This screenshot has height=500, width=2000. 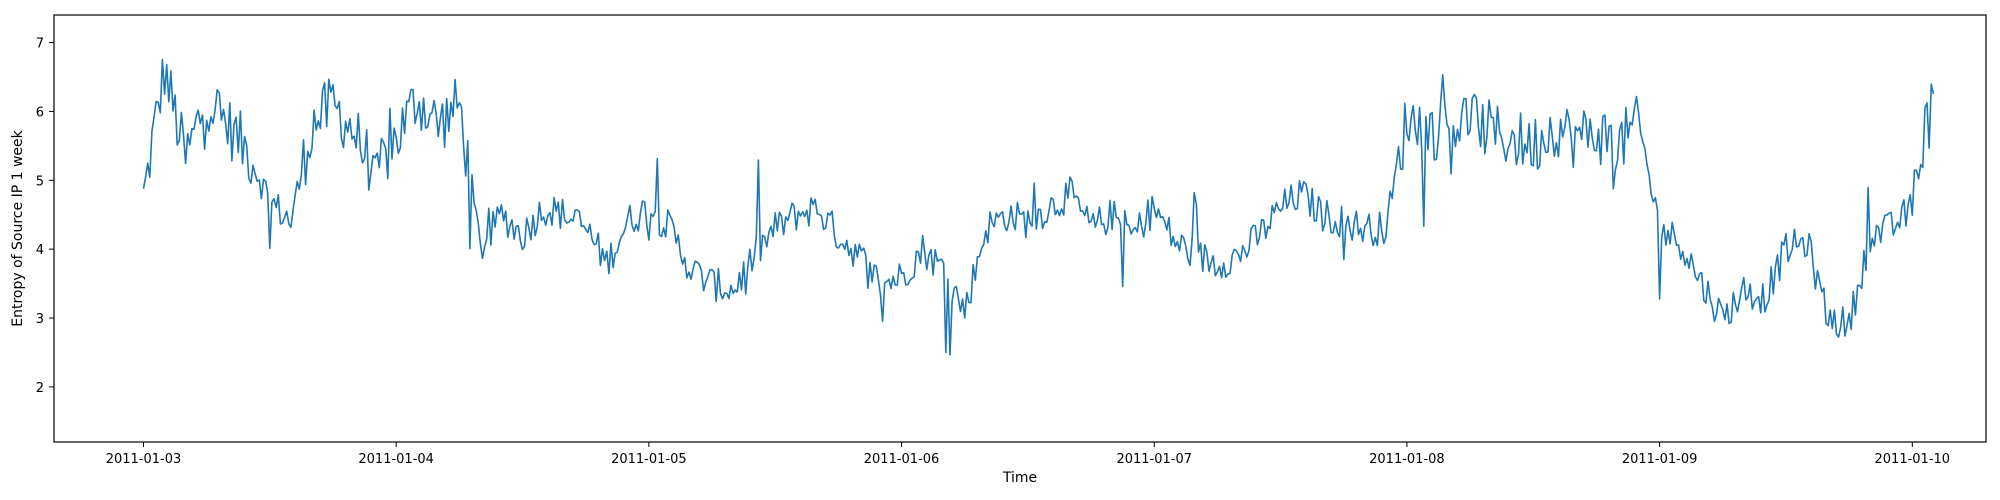 I want to click on x-tick-label: 2011-01-06, so click(x=902, y=459).